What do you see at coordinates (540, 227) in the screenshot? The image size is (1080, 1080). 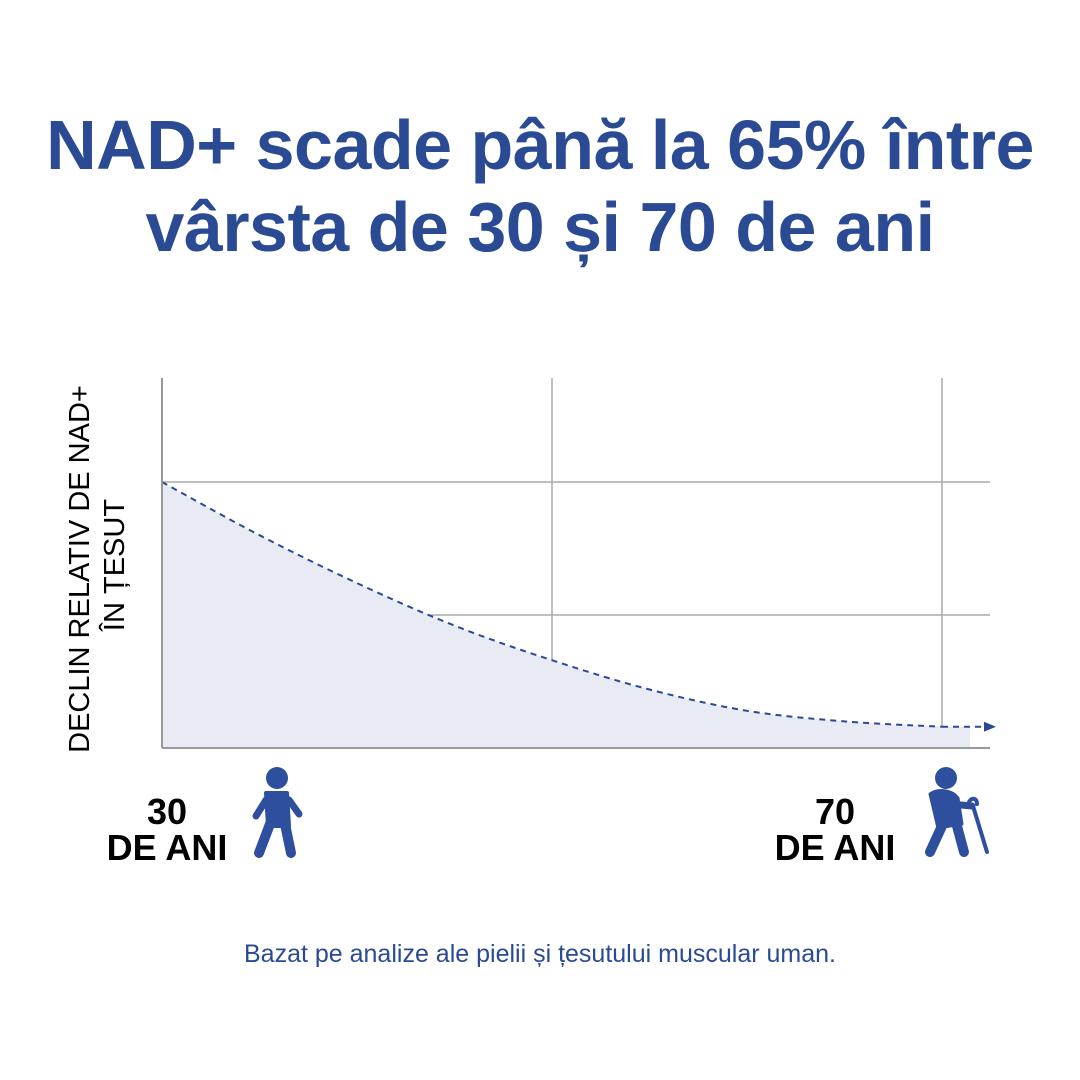 I see `title-line-2: vârsta de 30 și 70 de ani` at bounding box center [540, 227].